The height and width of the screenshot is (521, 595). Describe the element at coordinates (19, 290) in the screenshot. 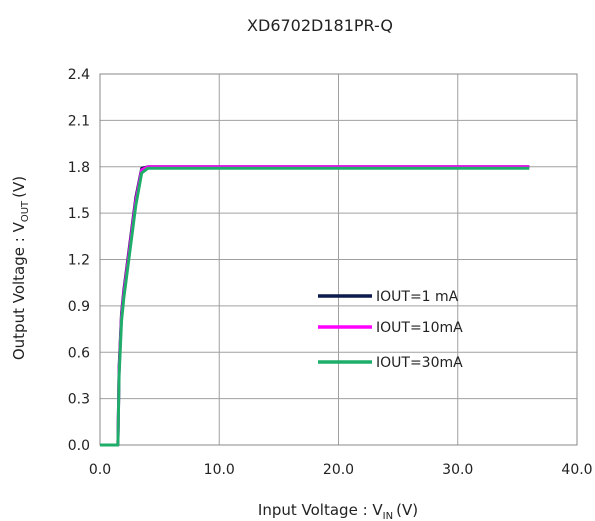

I see `y-axis-label-text: Output Voltage : V` at that location.